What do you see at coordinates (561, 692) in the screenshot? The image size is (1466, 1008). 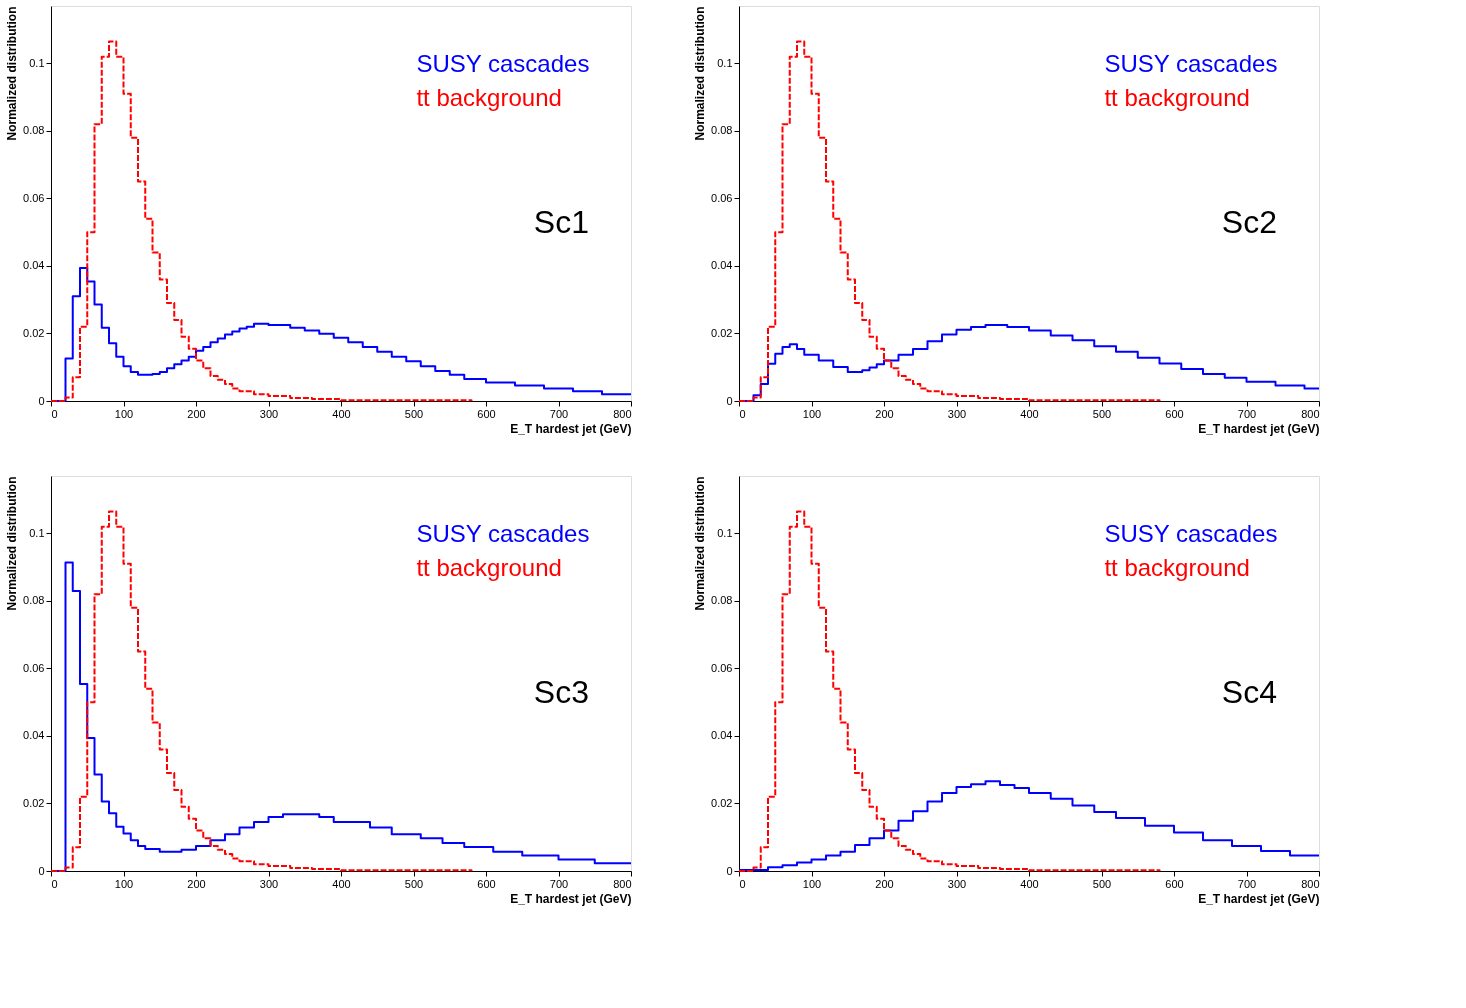 I see `annotation: Sc3` at bounding box center [561, 692].